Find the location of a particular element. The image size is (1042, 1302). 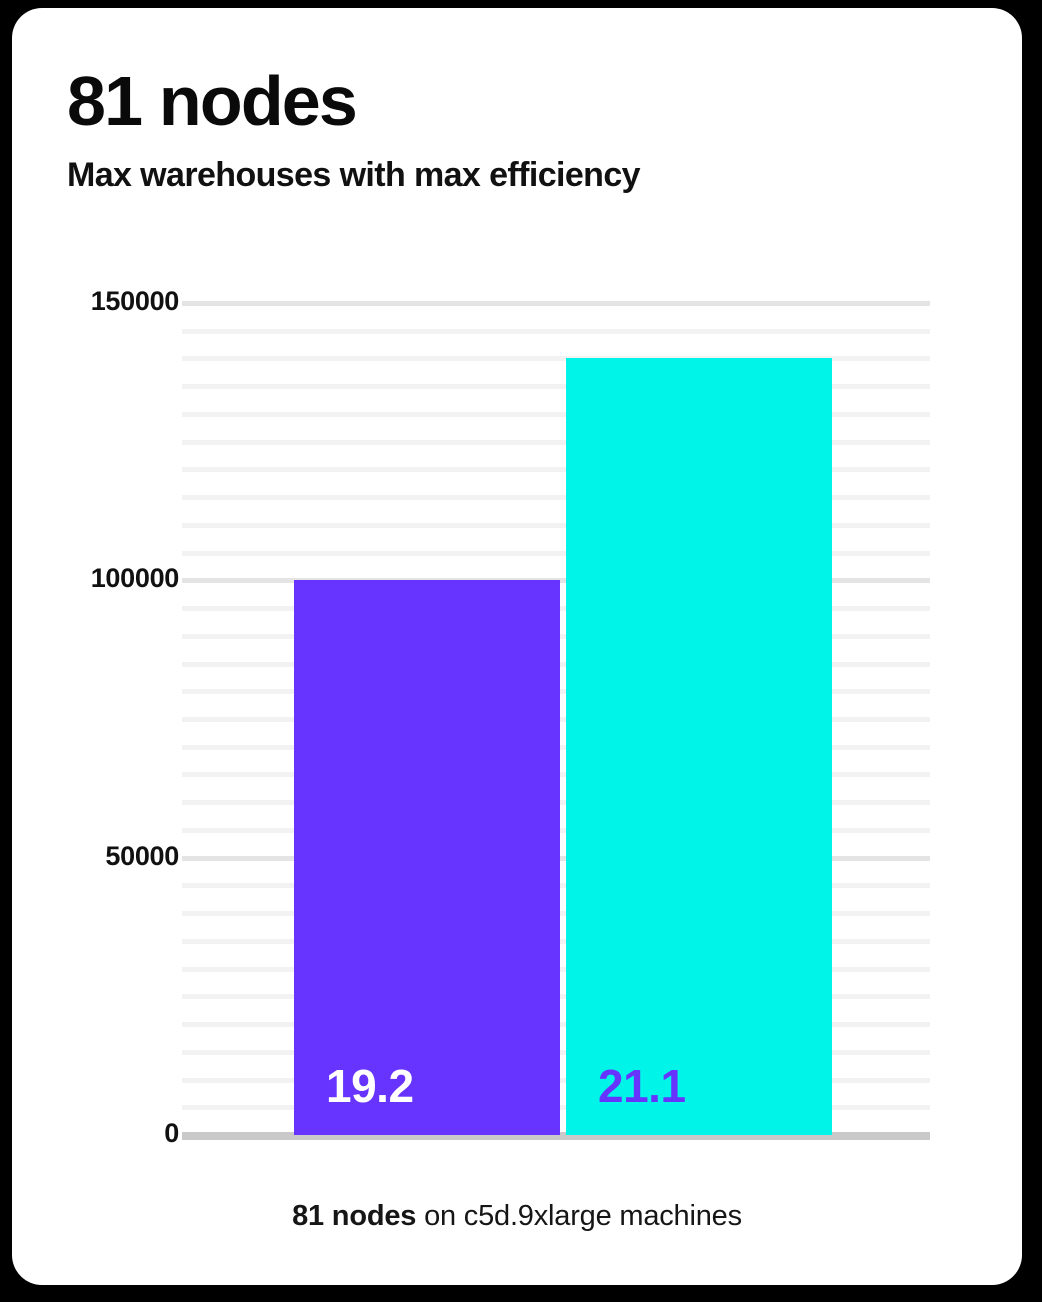

bar-series-1: 19.2 is located at coordinates (427, 857).